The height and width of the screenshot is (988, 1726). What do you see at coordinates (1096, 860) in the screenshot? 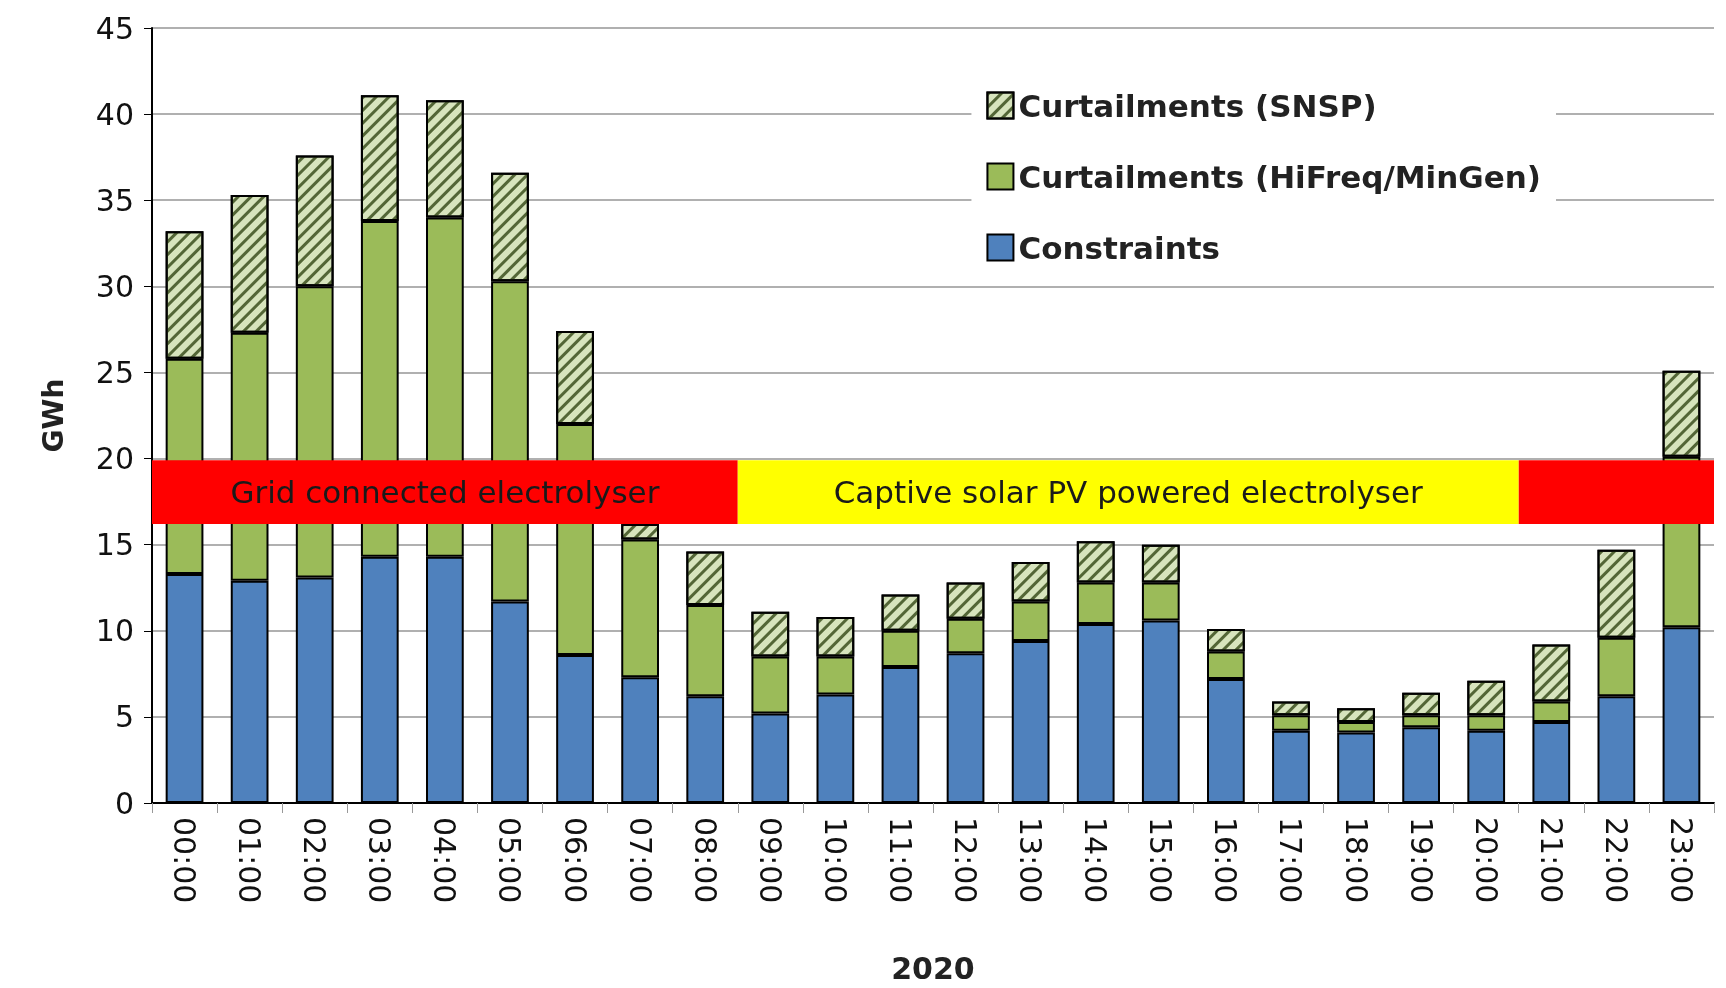
I see `x-tick-label: 14:00` at bounding box center [1096, 860].